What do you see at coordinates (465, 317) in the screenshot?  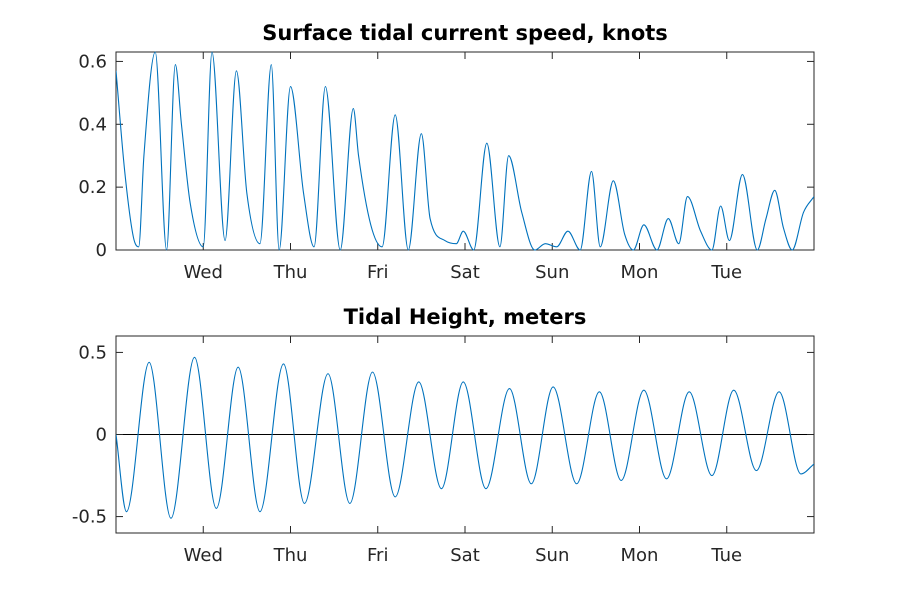 I see `chart-title: Tidal Height, meters` at bounding box center [465, 317].